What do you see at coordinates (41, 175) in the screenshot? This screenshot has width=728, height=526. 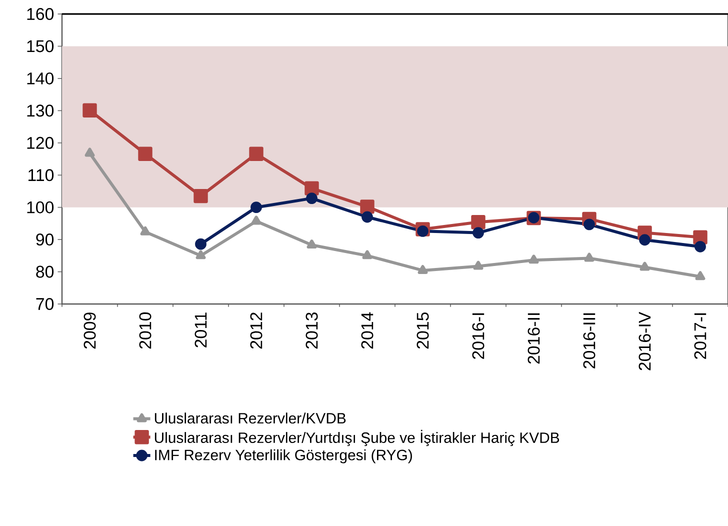 I see `y-tick-label: 110` at bounding box center [41, 175].